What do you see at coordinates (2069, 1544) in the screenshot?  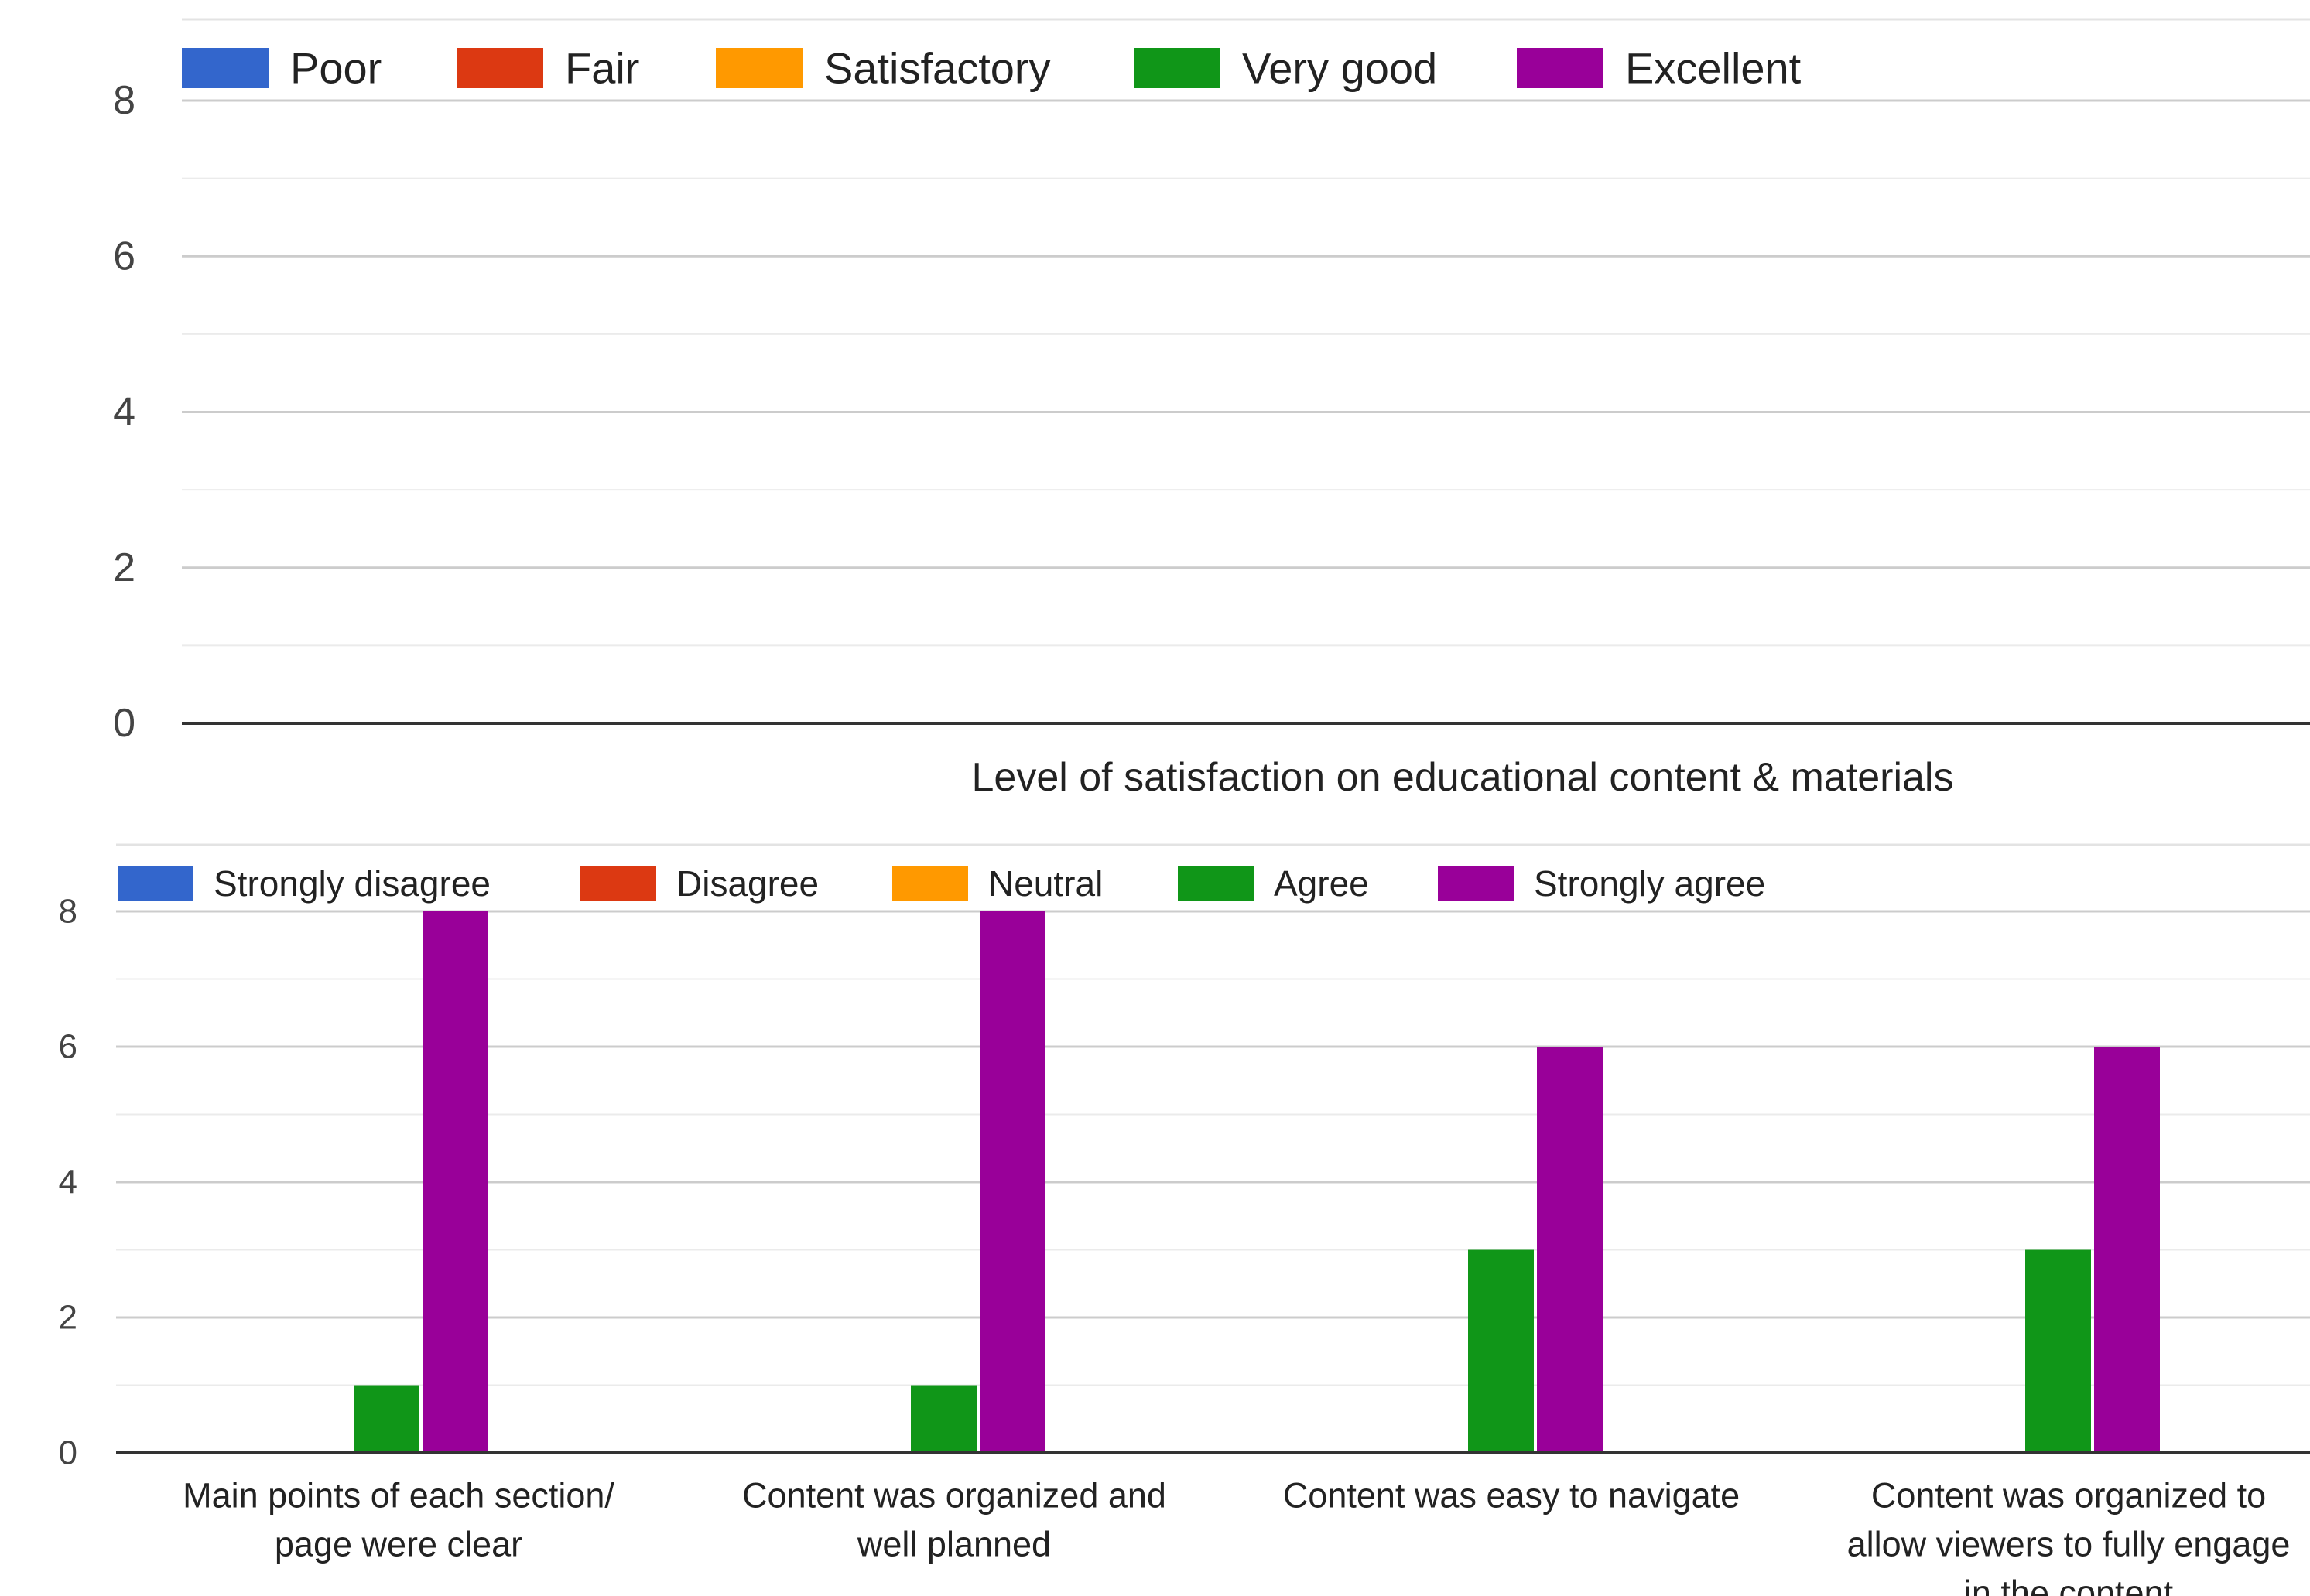 I see `x-category-label: allow viewers to fully engage` at bounding box center [2069, 1544].